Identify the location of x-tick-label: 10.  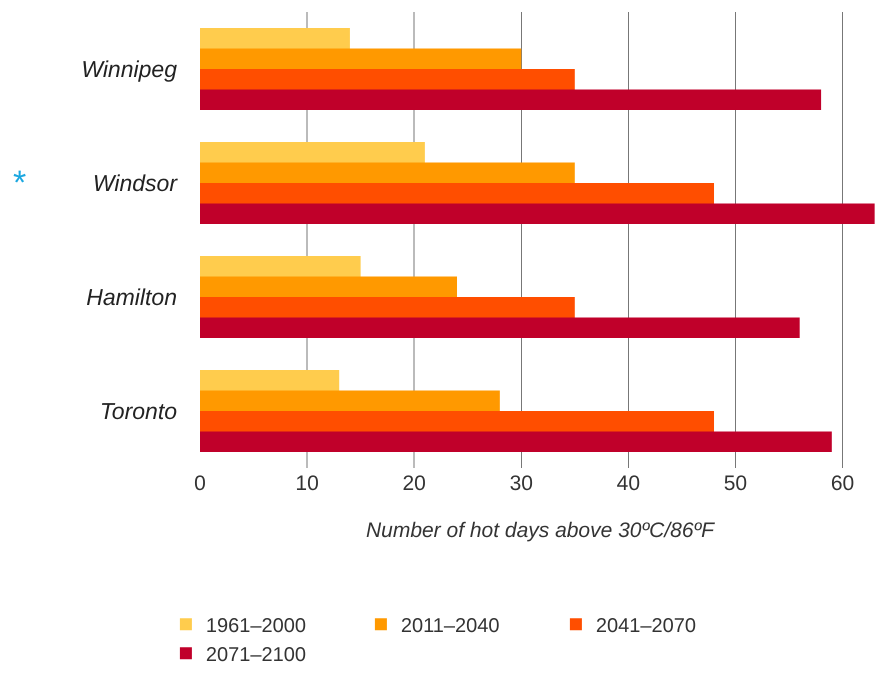
(307, 483).